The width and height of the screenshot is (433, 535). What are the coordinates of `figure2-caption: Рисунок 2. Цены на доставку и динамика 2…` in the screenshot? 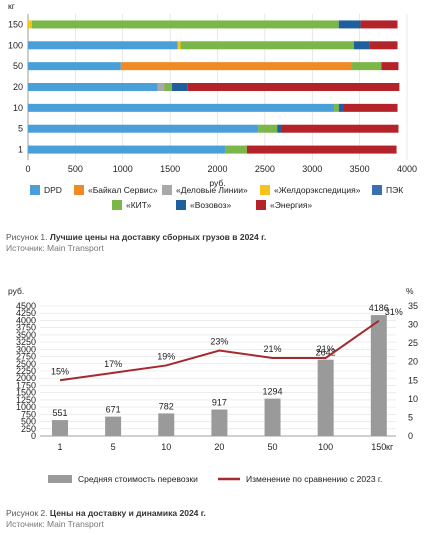 It's located at (106, 519).